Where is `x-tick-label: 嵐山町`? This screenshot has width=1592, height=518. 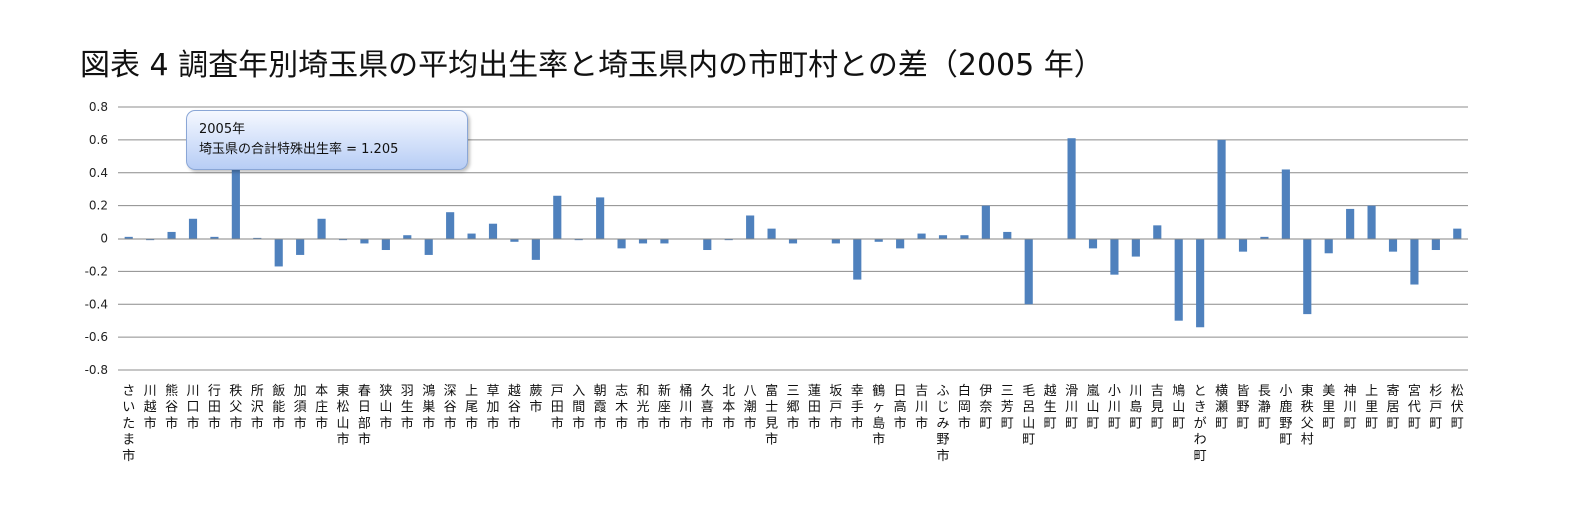
x-tick-label: 嵐山町 is located at coordinates (1092, 407).